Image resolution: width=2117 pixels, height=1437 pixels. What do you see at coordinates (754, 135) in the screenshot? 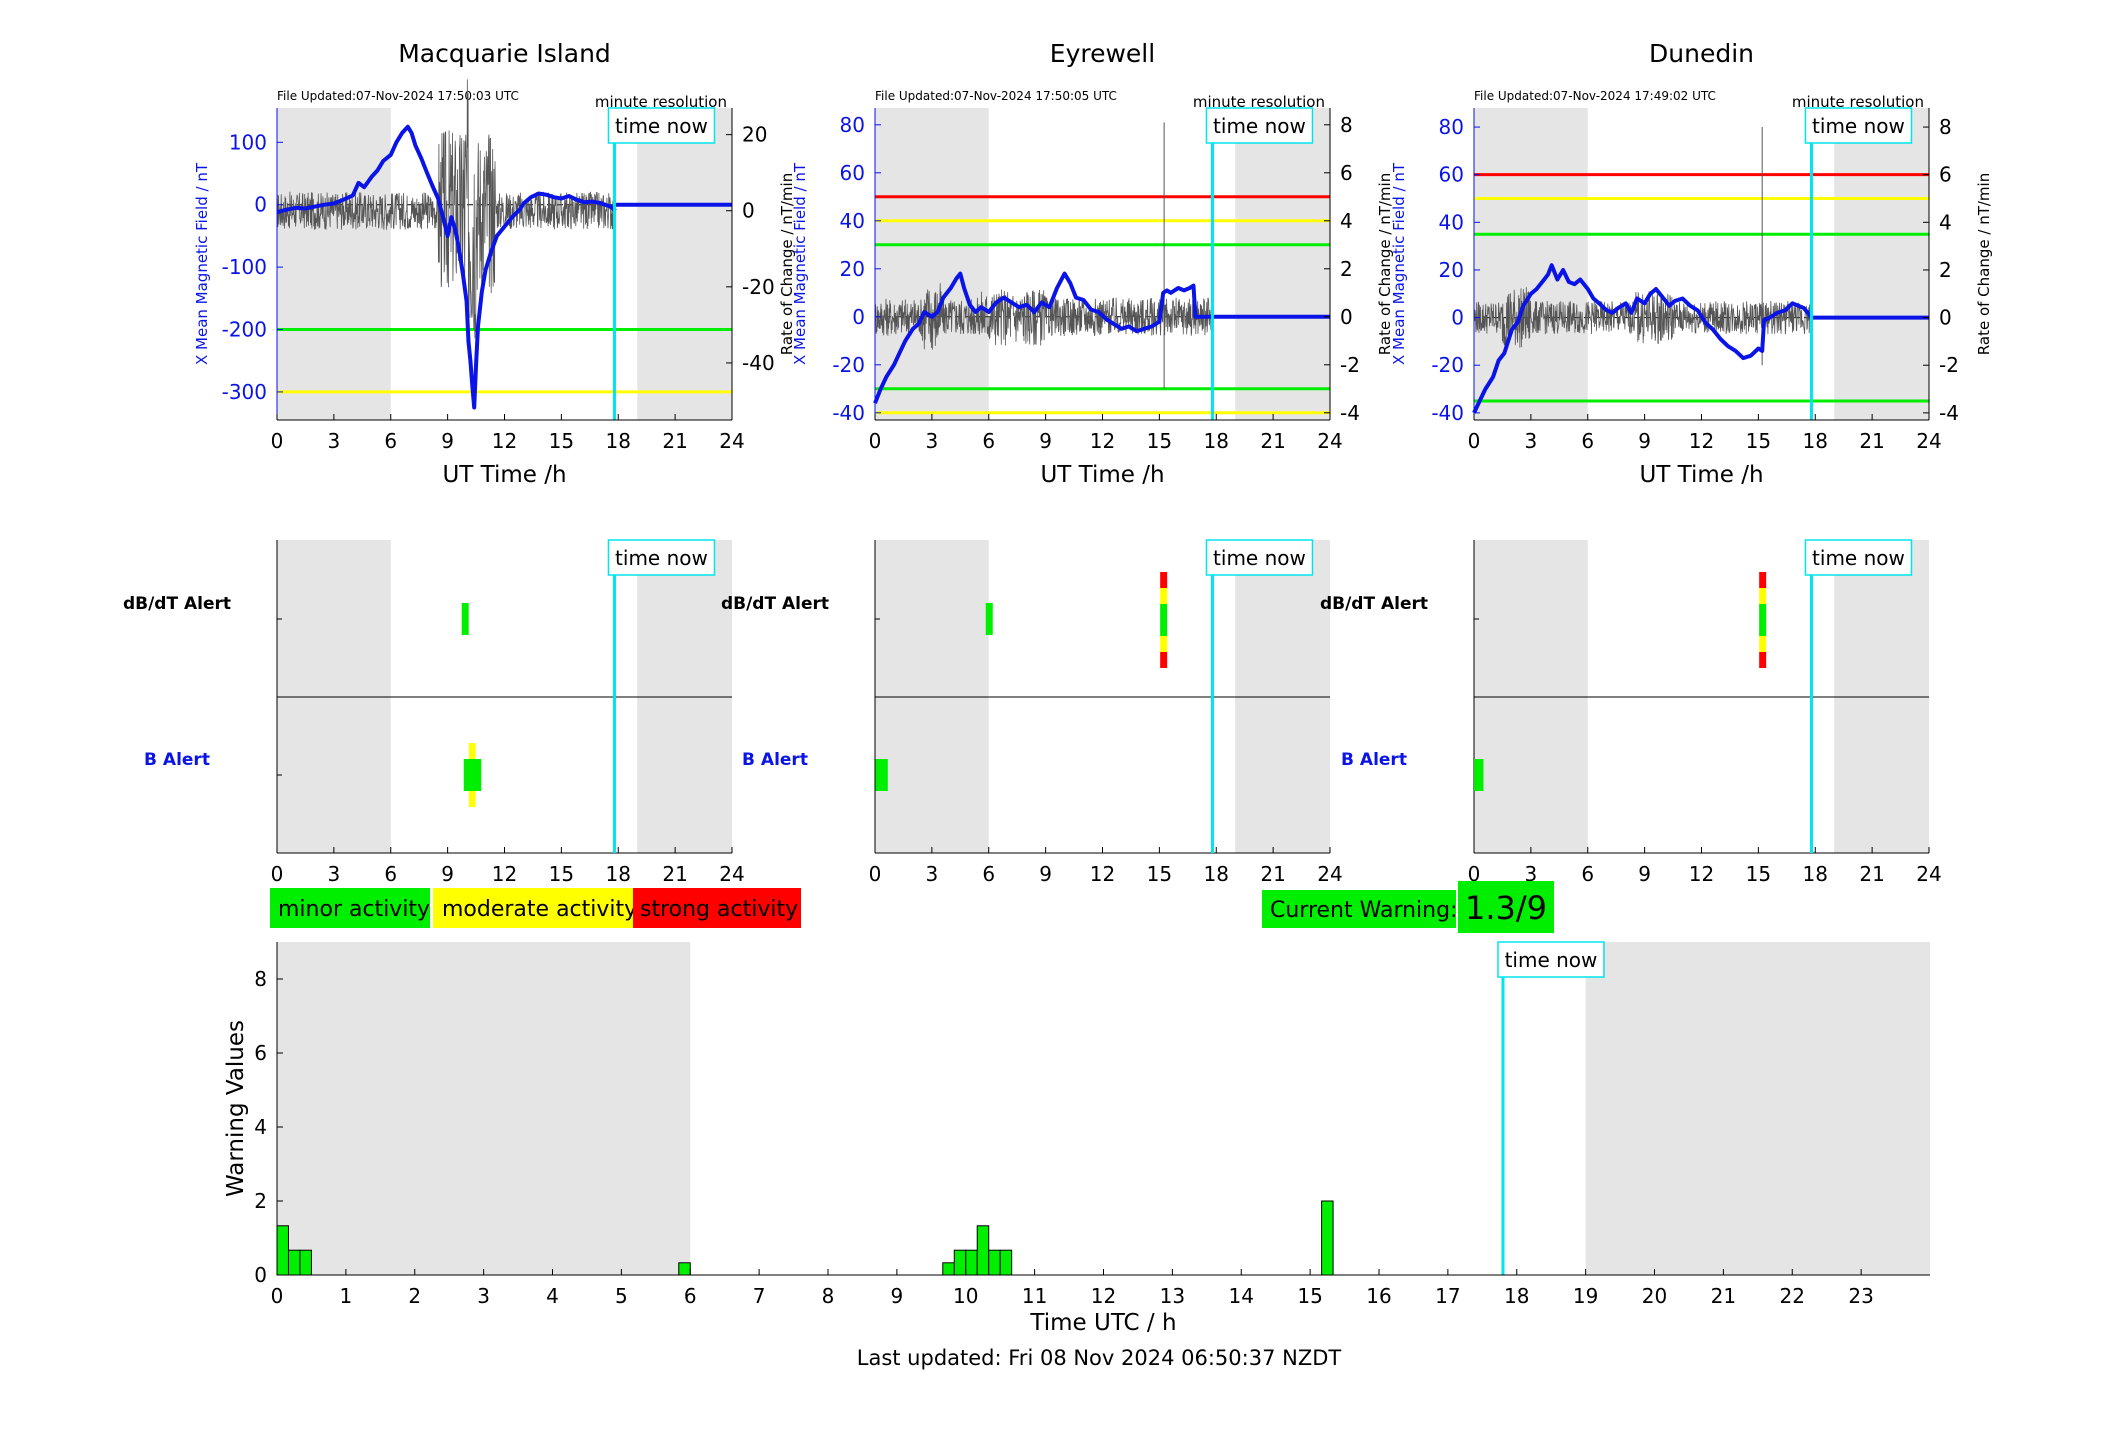
I see `rate-tick-label: 20` at bounding box center [754, 135].